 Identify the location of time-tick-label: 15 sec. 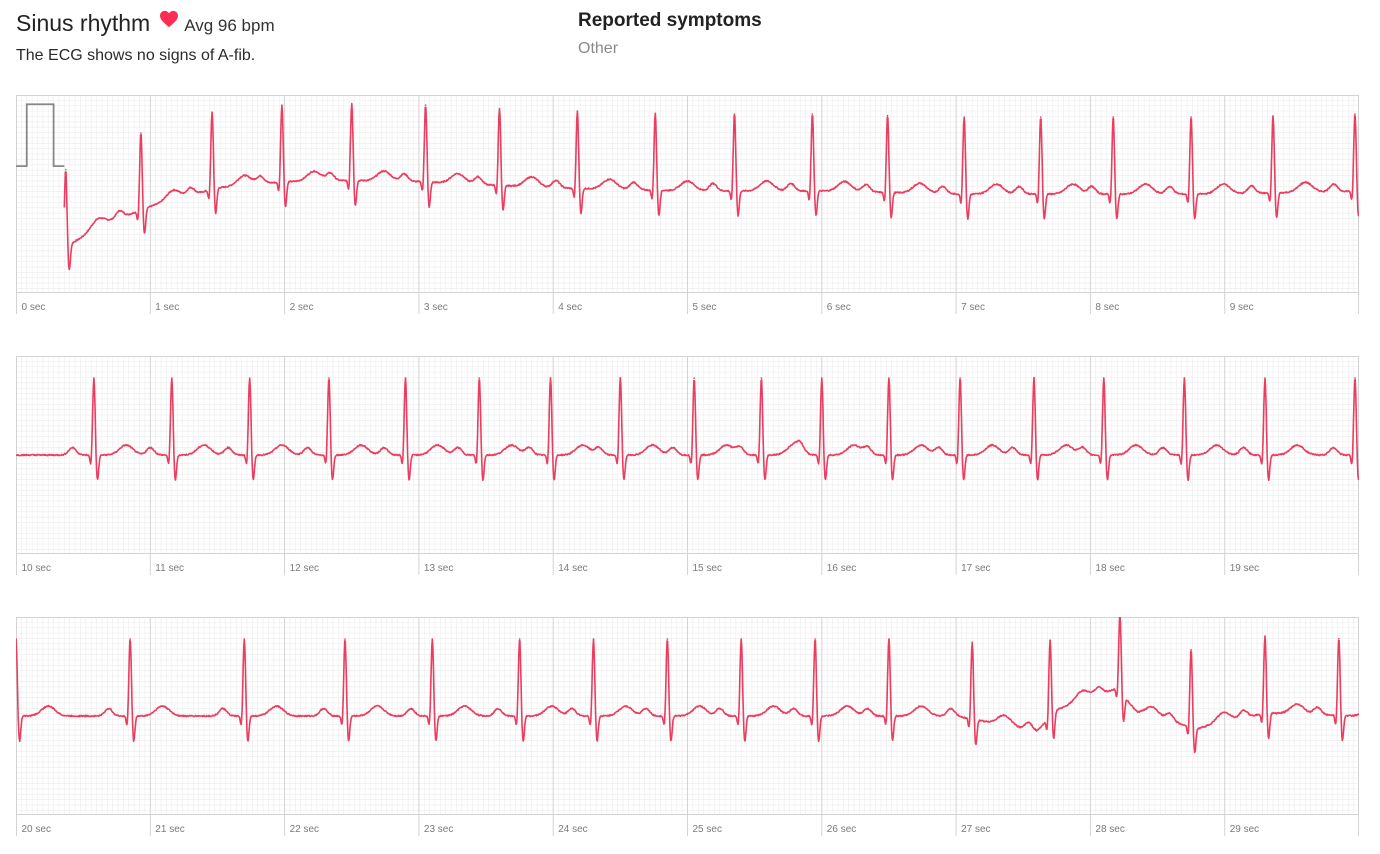
(707, 568).